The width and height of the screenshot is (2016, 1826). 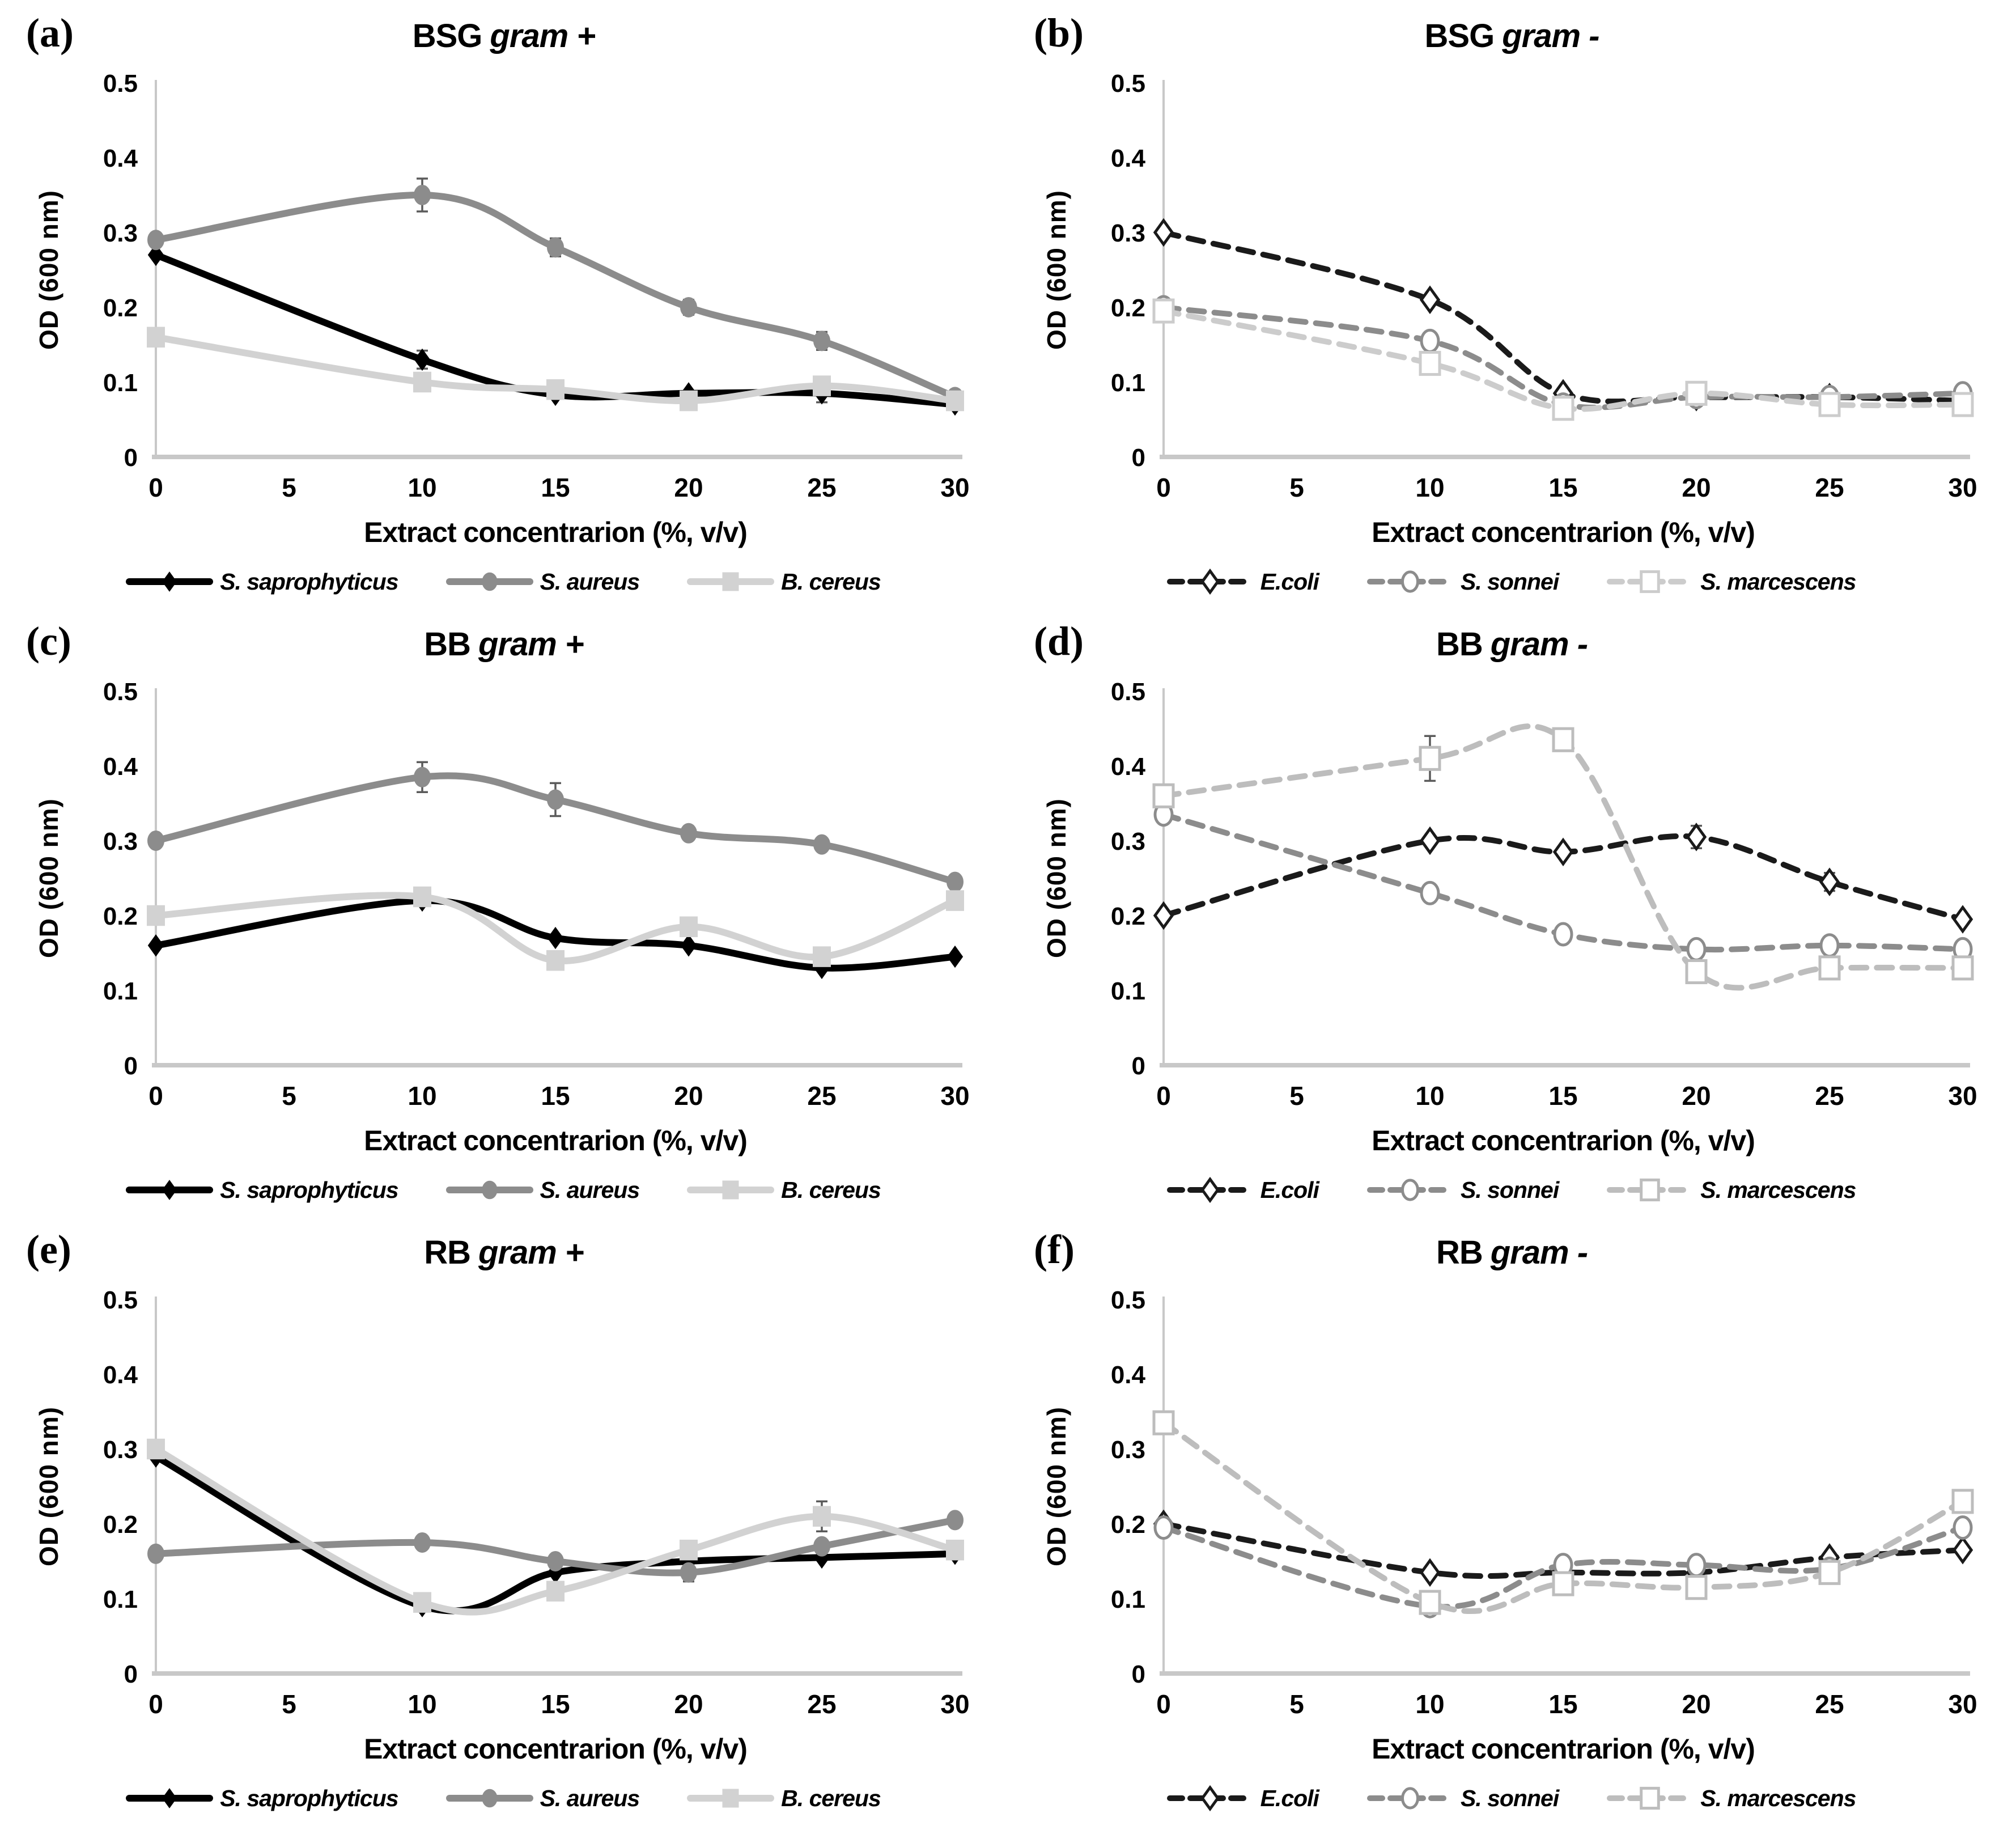 I want to click on panel-title-name: BB, so click(x=447, y=644).